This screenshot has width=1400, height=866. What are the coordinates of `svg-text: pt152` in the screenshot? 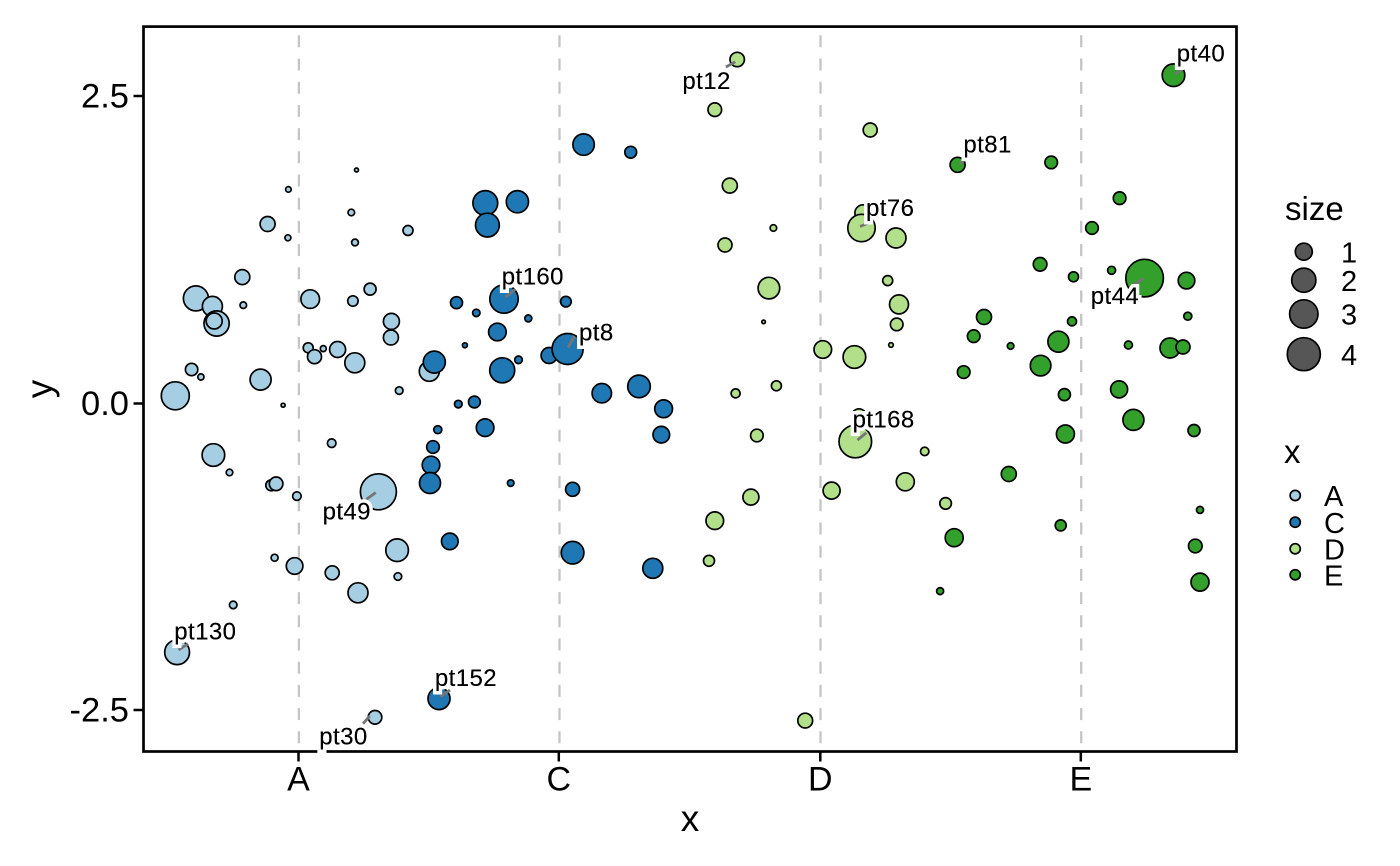 It's located at (466, 678).